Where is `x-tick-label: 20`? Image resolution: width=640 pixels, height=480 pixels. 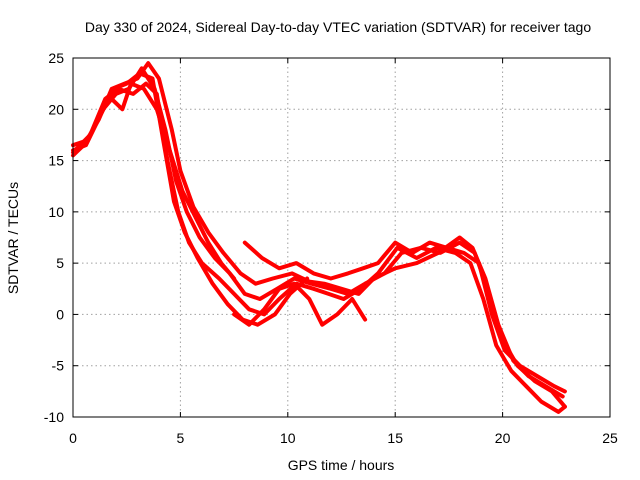 x-tick-label: 20 is located at coordinates (503, 438).